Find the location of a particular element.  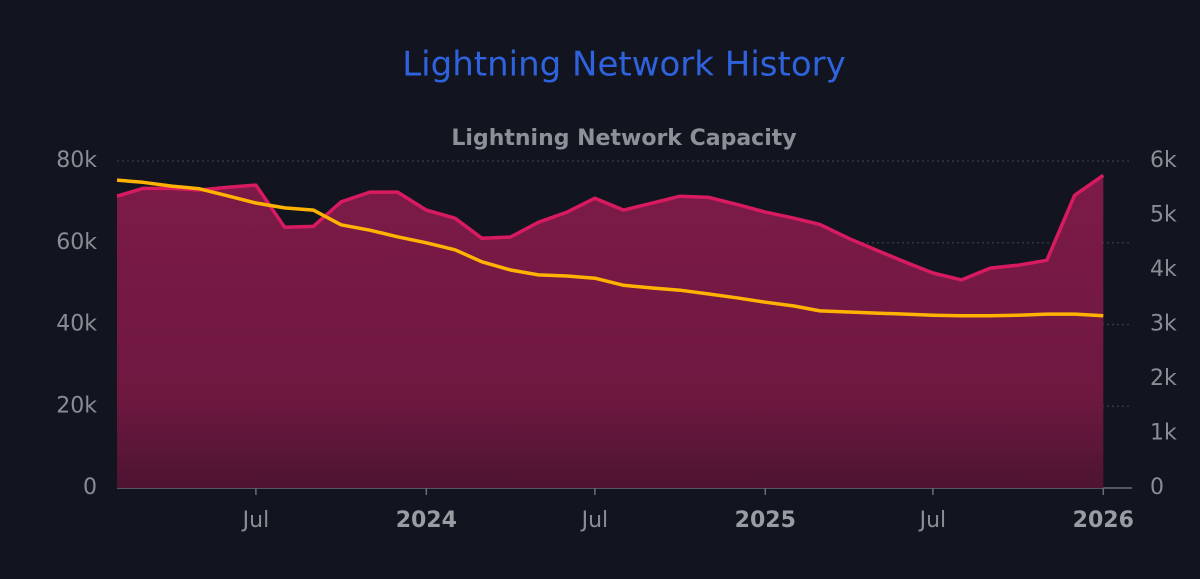

x-tick-label: 2026 is located at coordinates (1103, 520).